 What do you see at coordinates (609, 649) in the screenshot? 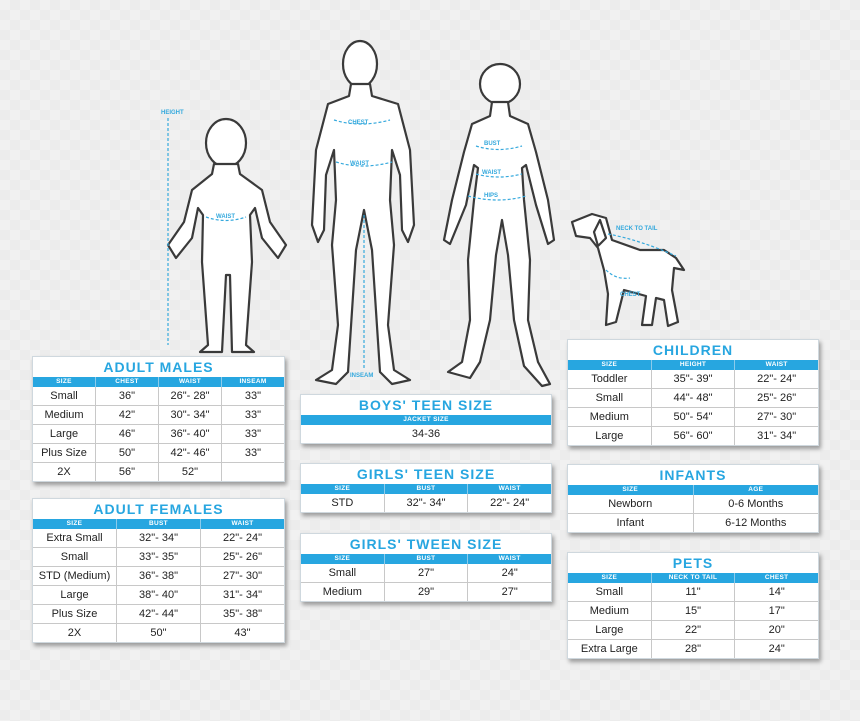
I see `table-cell: Extra Large` at bounding box center [609, 649].